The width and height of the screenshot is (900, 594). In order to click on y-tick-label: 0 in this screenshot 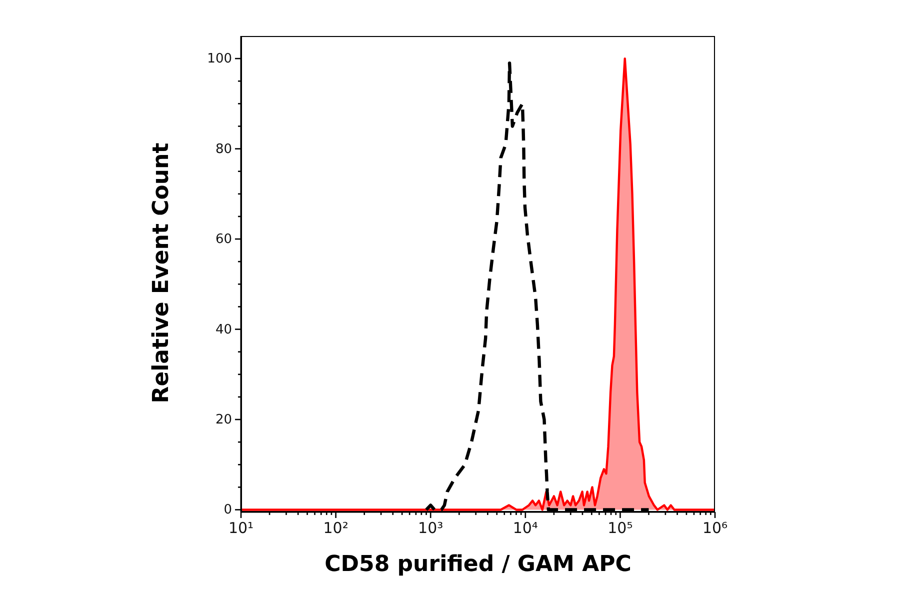, I will do `click(228, 510)`.